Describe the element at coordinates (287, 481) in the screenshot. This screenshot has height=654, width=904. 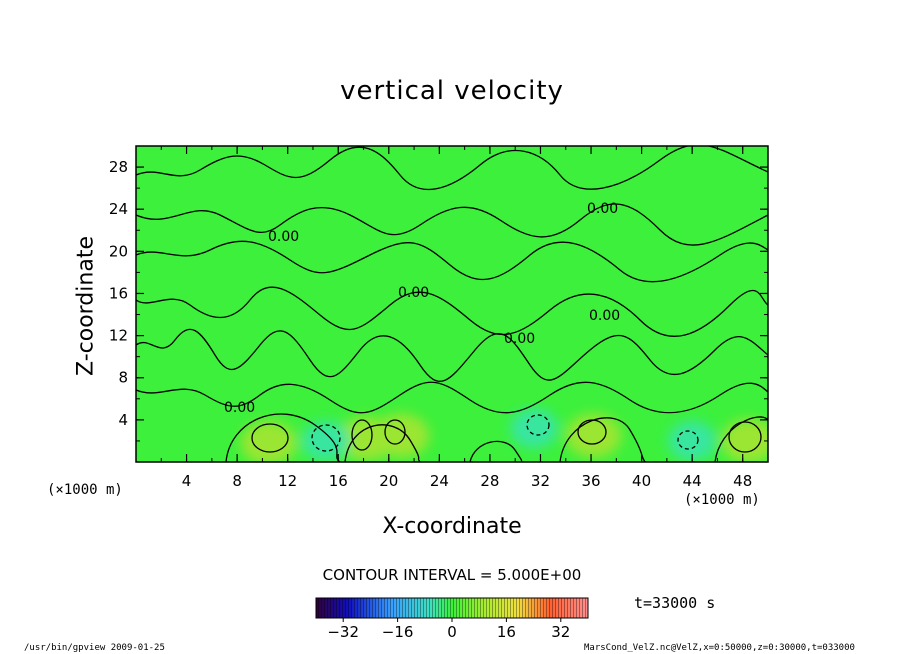
I see `x-tick-label: 12` at that location.